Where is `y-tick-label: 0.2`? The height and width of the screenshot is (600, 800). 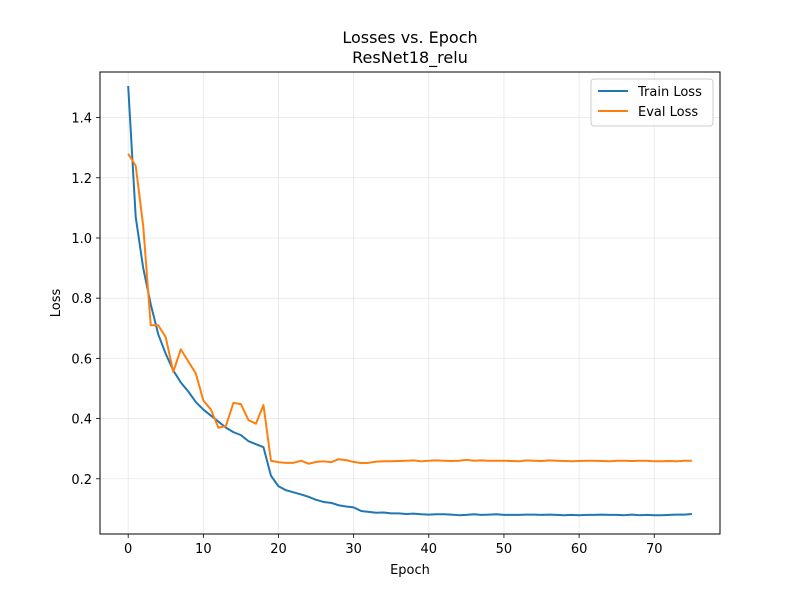 y-tick-label: 0.2 is located at coordinates (81, 480).